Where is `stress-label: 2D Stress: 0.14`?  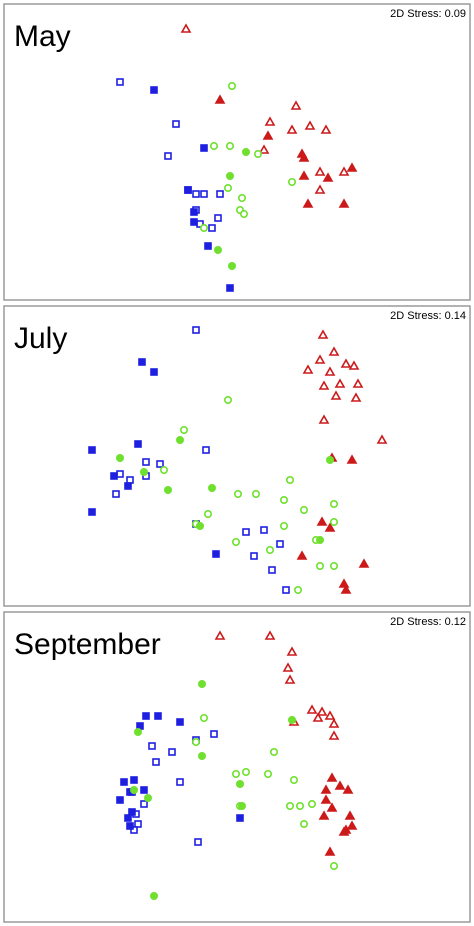
stress-label: 2D Stress: 0.14 is located at coordinates (428, 316).